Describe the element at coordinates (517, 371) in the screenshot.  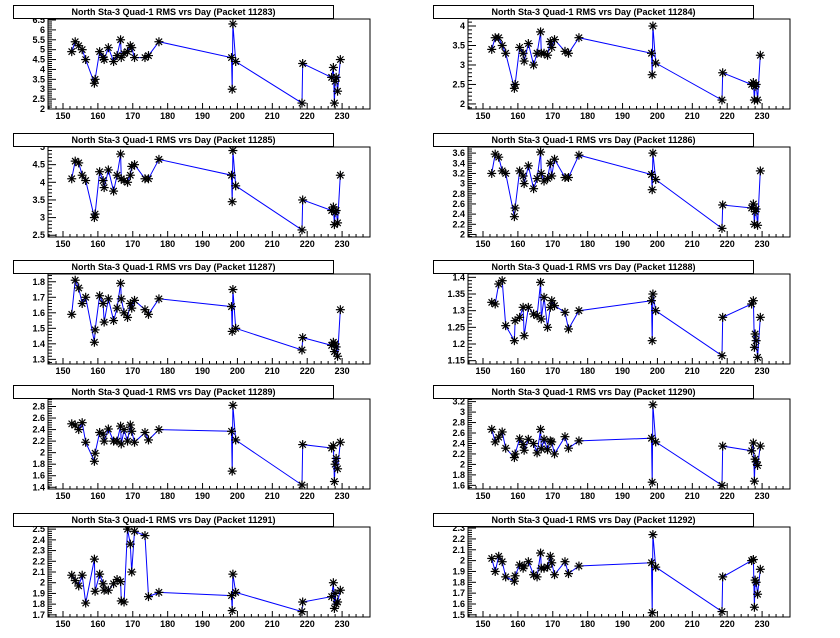
I see `x-tick-label: 160` at that location.